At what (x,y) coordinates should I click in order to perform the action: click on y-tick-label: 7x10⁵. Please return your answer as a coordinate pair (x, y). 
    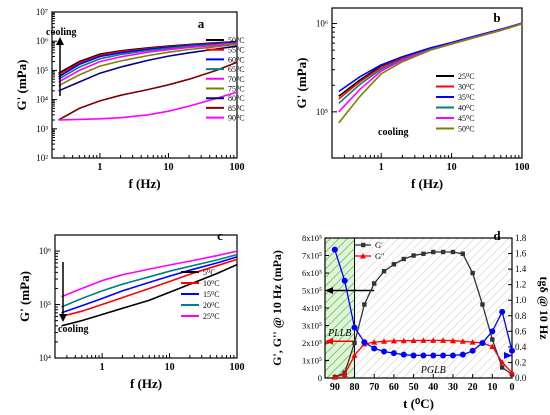
    Looking at the image, I should click on (312, 256).